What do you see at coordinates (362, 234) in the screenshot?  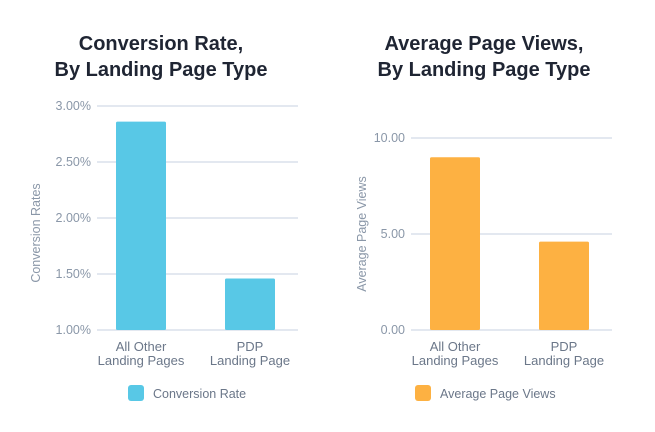 I see `y-axis-label: Average Page Views` at bounding box center [362, 234].